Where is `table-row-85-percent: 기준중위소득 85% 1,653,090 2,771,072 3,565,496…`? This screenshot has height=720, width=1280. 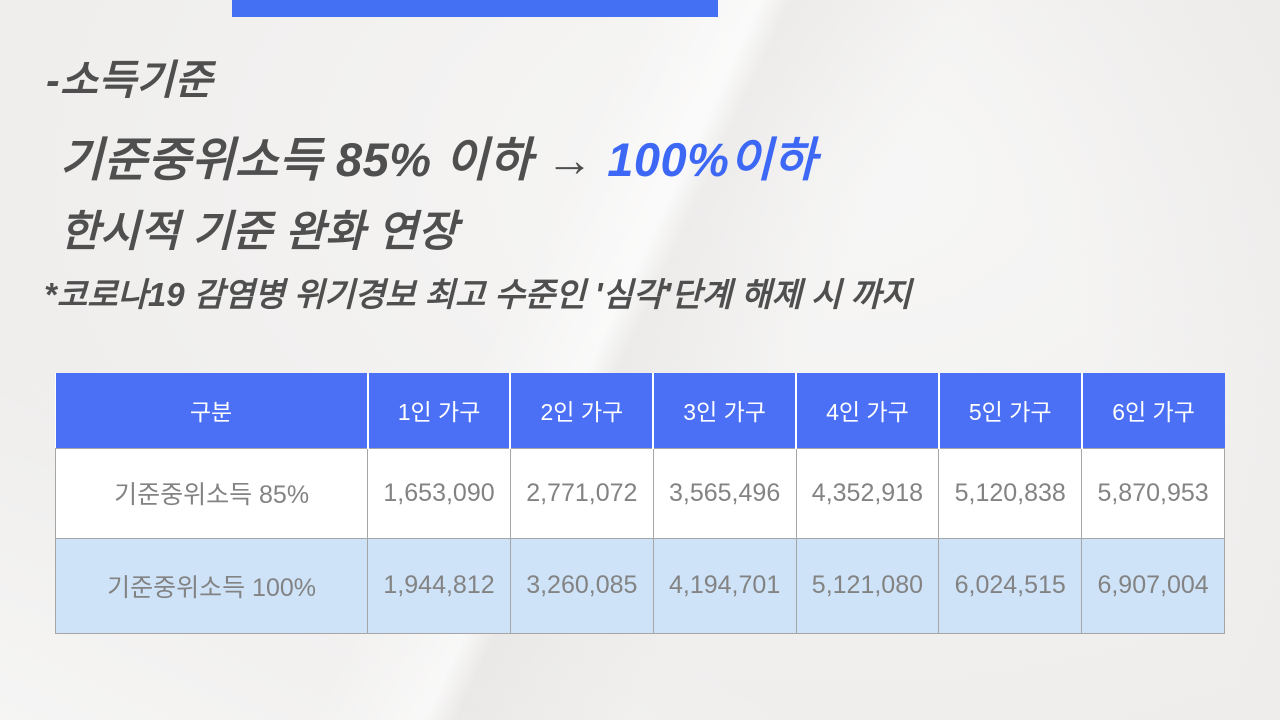
table-row-85-percent: 기준중위소득 85% 1,653,090 2,771,072 3,565,496… is located at coordinates (639, 493).